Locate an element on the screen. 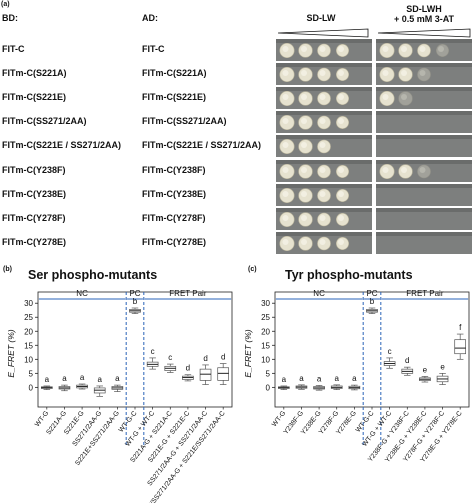  row-ad-label: FITm-C(S221E) is located at coordinates (174, 97).